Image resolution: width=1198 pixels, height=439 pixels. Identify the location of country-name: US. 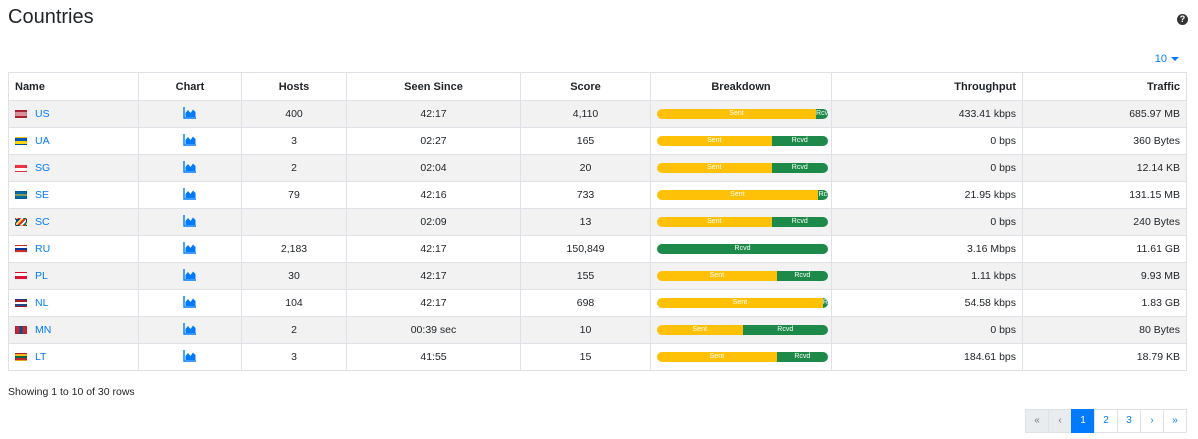
(42, 114).